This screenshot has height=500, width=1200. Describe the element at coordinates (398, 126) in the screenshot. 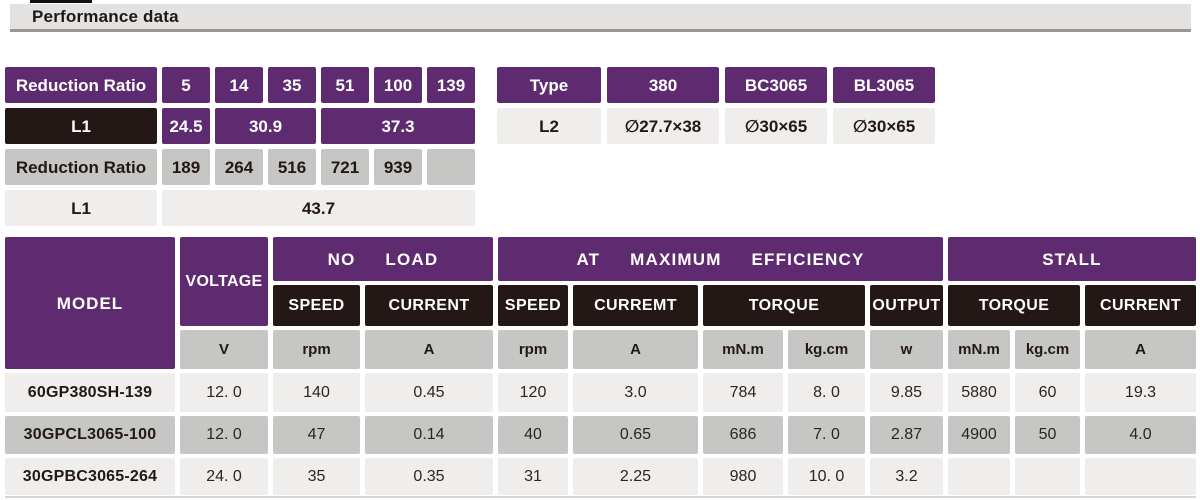

I see `l1-value: 37.3` at that location.